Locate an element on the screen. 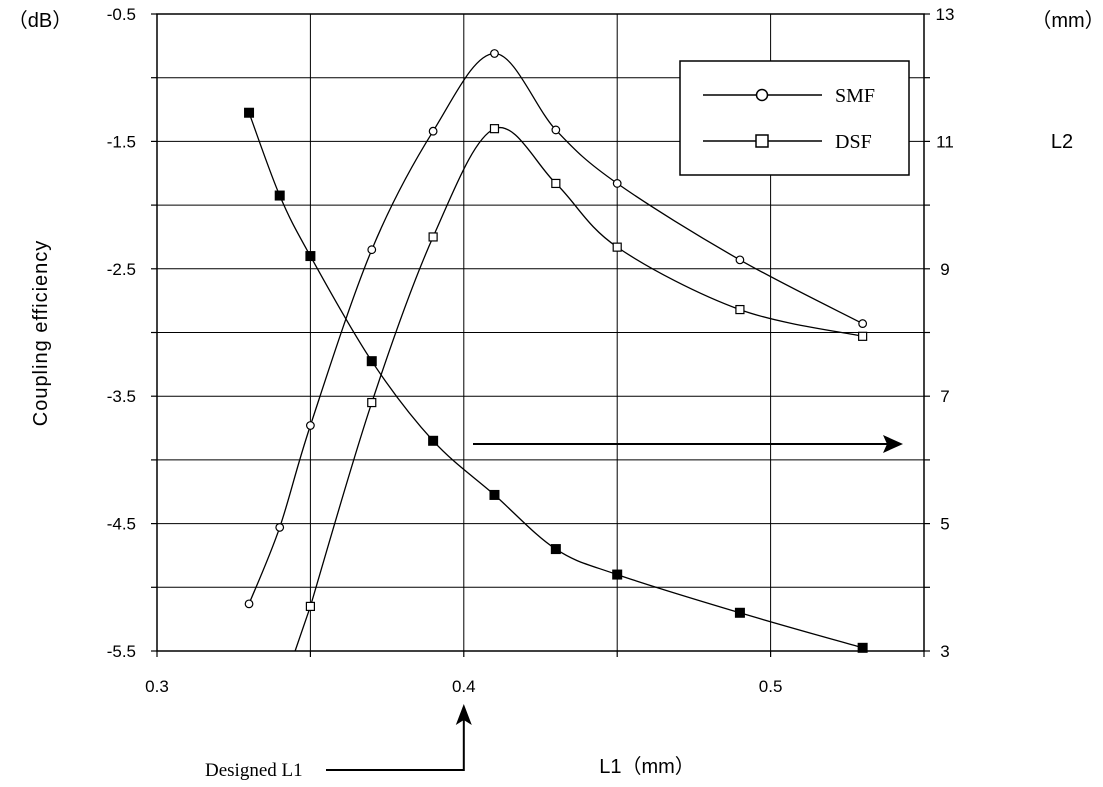  designed-l1-annotation: Designed L1 is located at coordinates (338, 742).